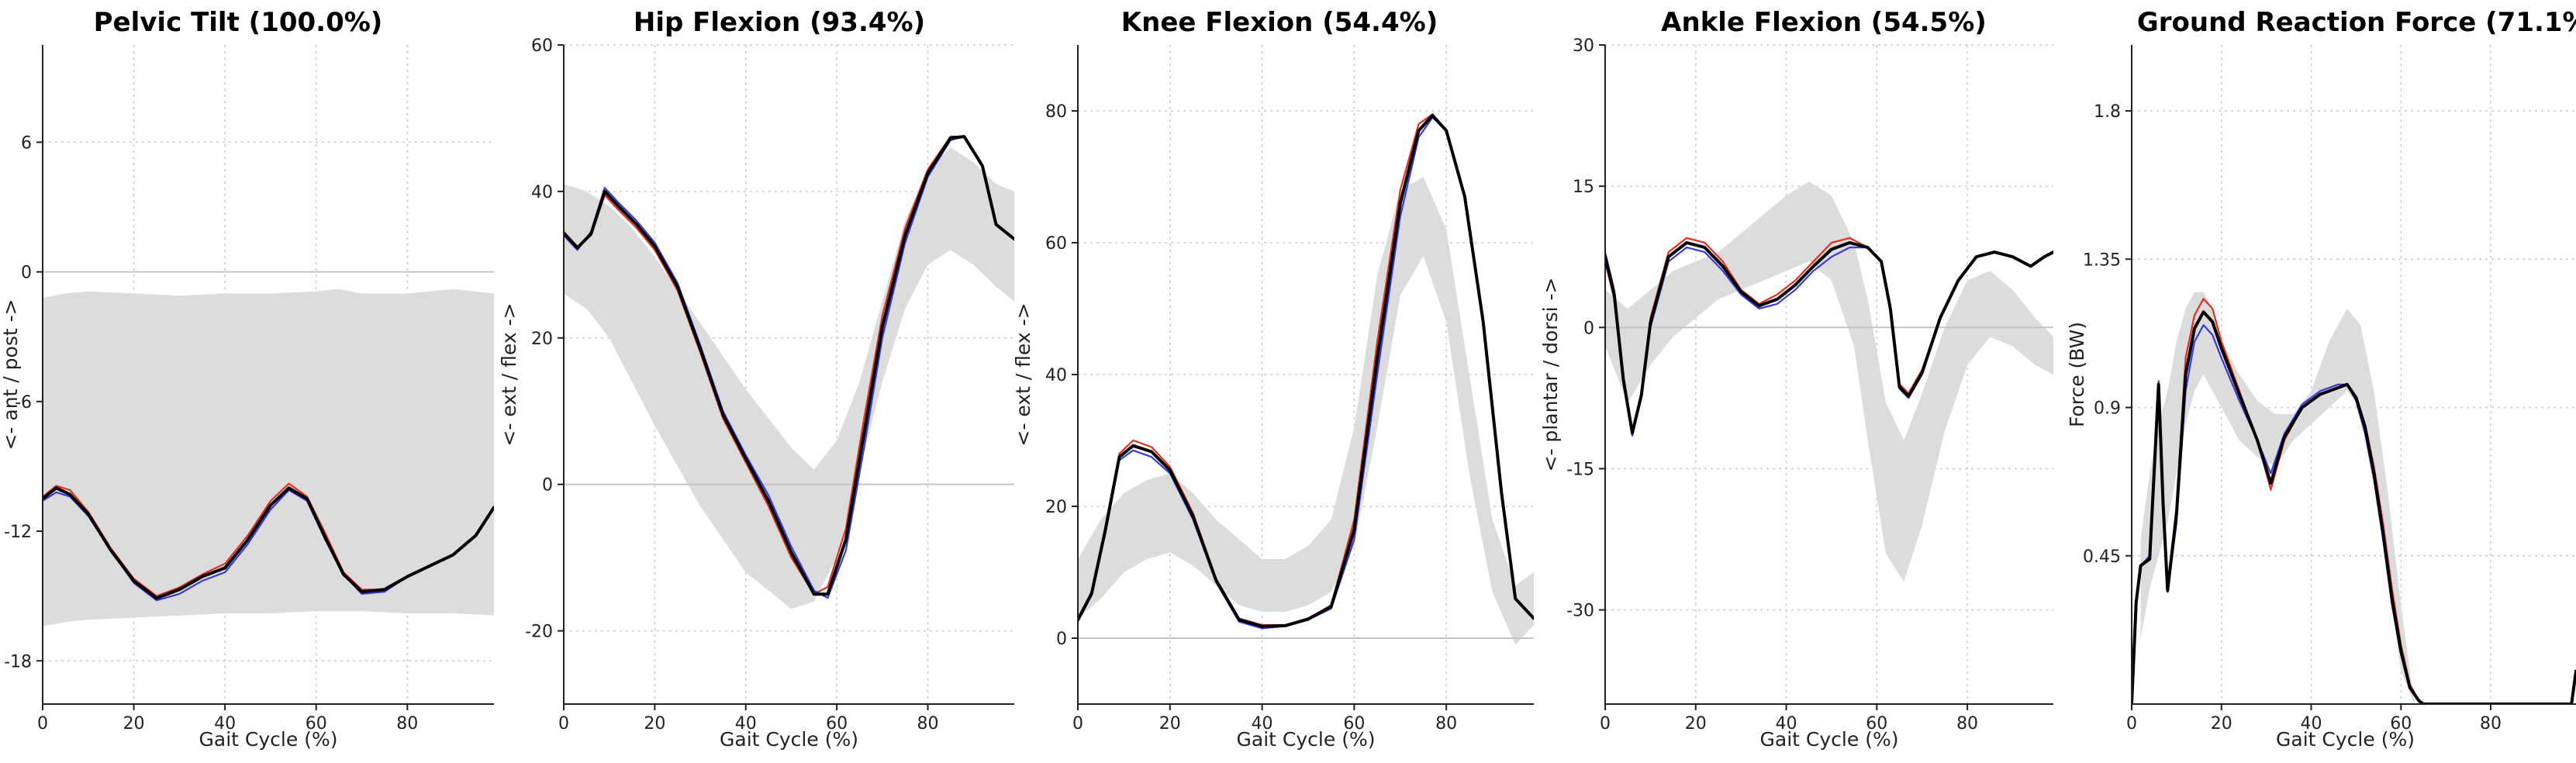 The width and height of the screenshot is (2576, 763). I want to click on y-tick-label: -18, so click(18, 662).